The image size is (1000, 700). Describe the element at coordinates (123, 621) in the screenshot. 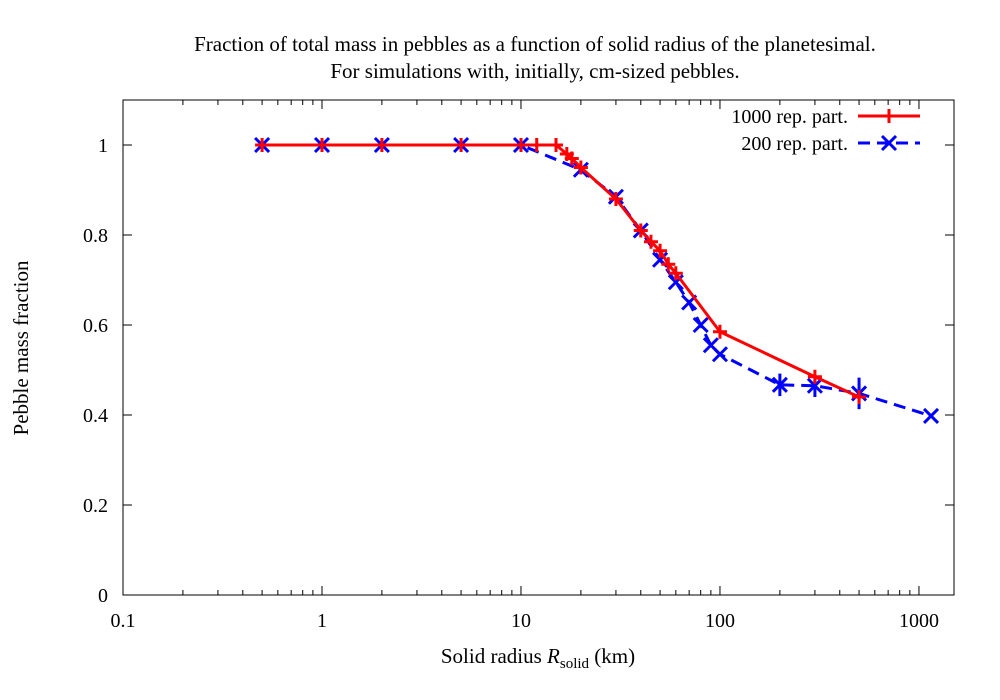

I see `x-tick-label: 0.1` at that location.